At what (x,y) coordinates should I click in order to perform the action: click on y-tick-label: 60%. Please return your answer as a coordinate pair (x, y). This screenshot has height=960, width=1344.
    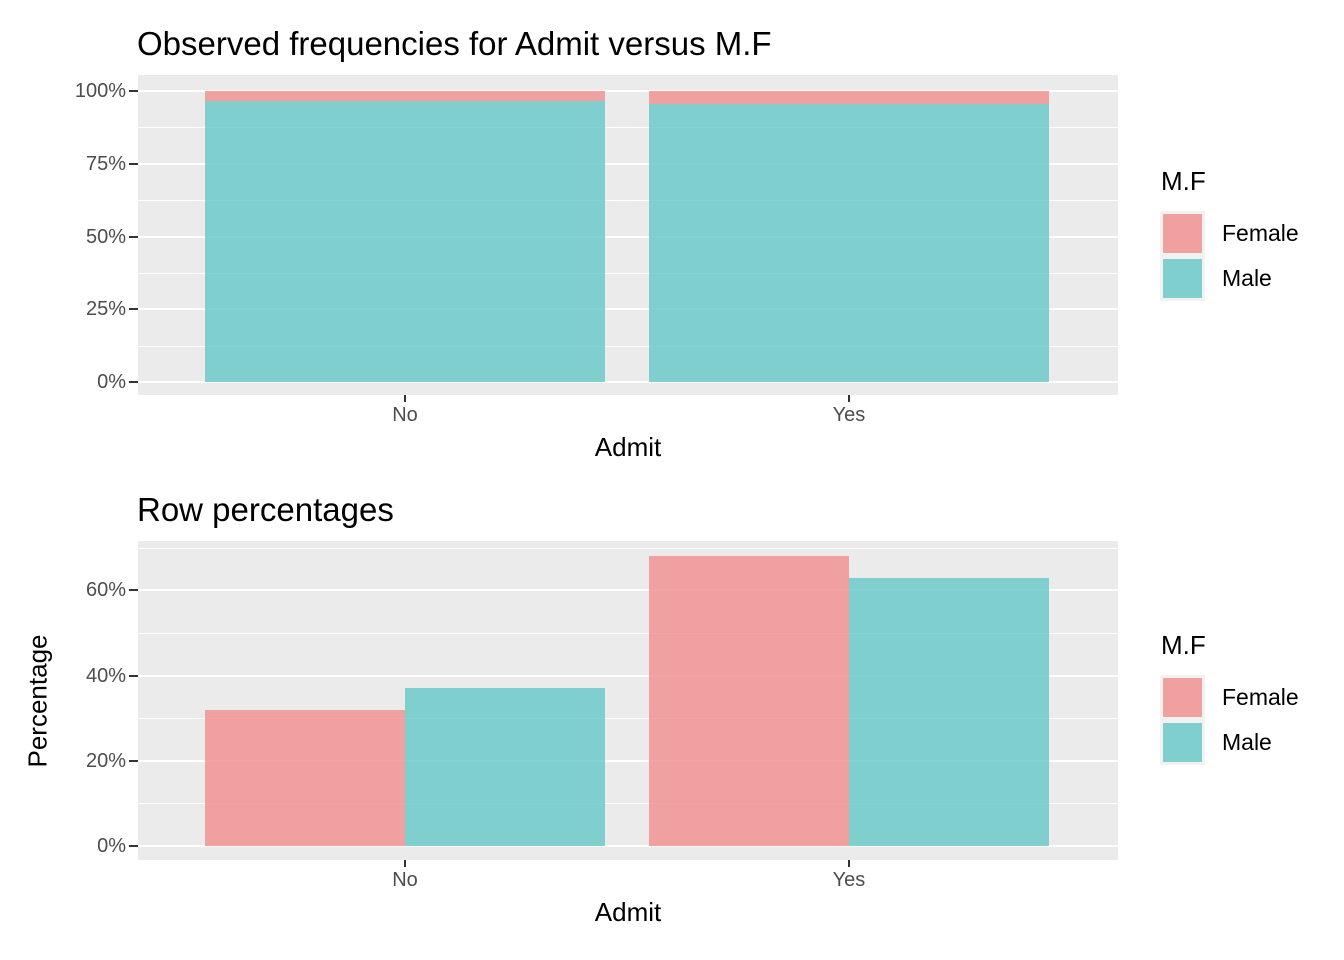
    Looking at the image, I should click on (105, 590).